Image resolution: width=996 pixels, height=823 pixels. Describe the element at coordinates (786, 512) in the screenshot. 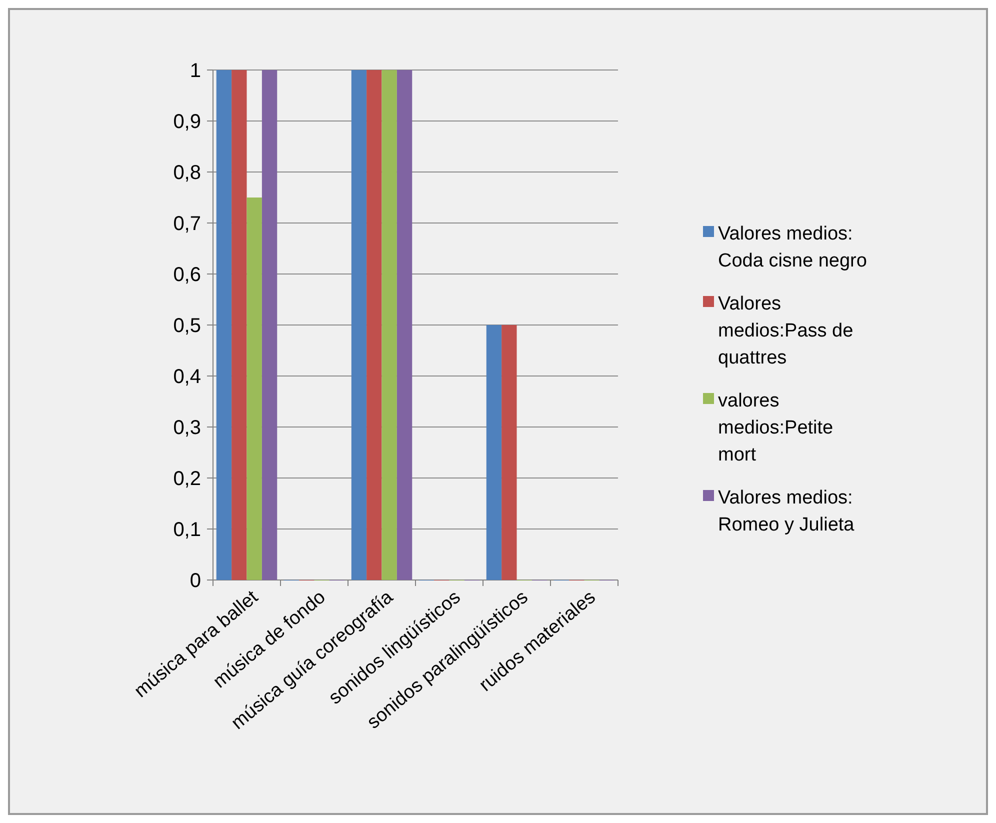

I see `legend-label: Valores medios: Romeo y Julieta` at that location.